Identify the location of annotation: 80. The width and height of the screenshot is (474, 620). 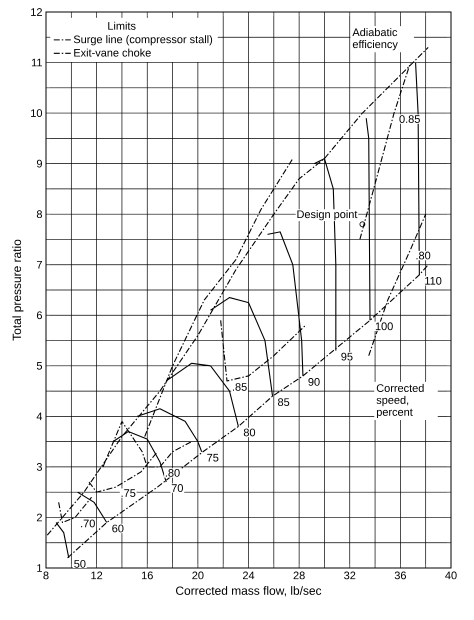
(250, 432).